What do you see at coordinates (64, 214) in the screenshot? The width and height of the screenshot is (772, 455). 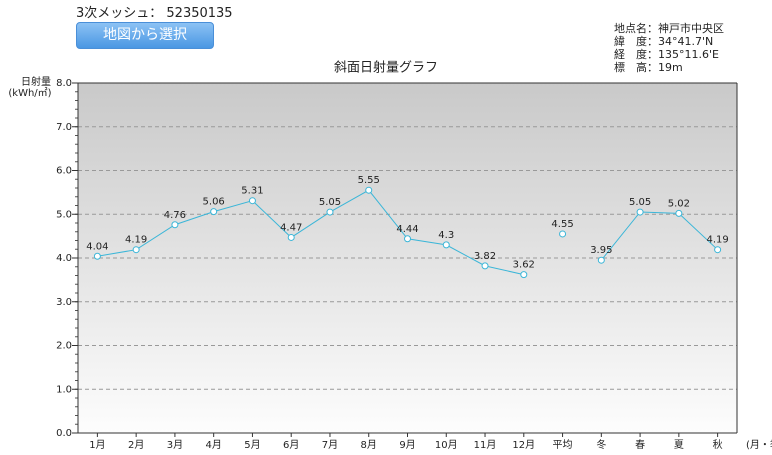 I see `y-tick-label: 5.0` at bounding box center [64, 214].